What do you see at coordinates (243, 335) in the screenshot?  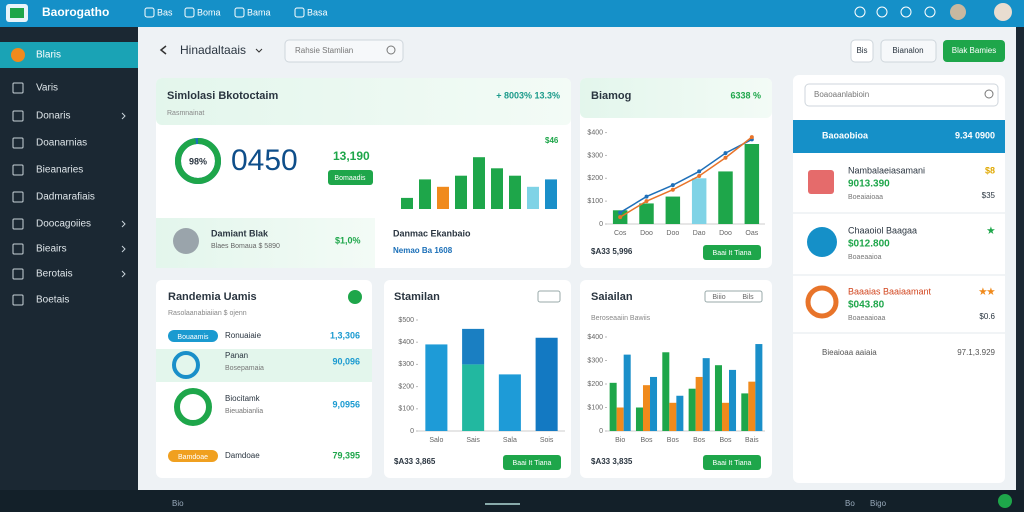 I see `row-title: Ronuaiaie` at bounding box center [243, 335].